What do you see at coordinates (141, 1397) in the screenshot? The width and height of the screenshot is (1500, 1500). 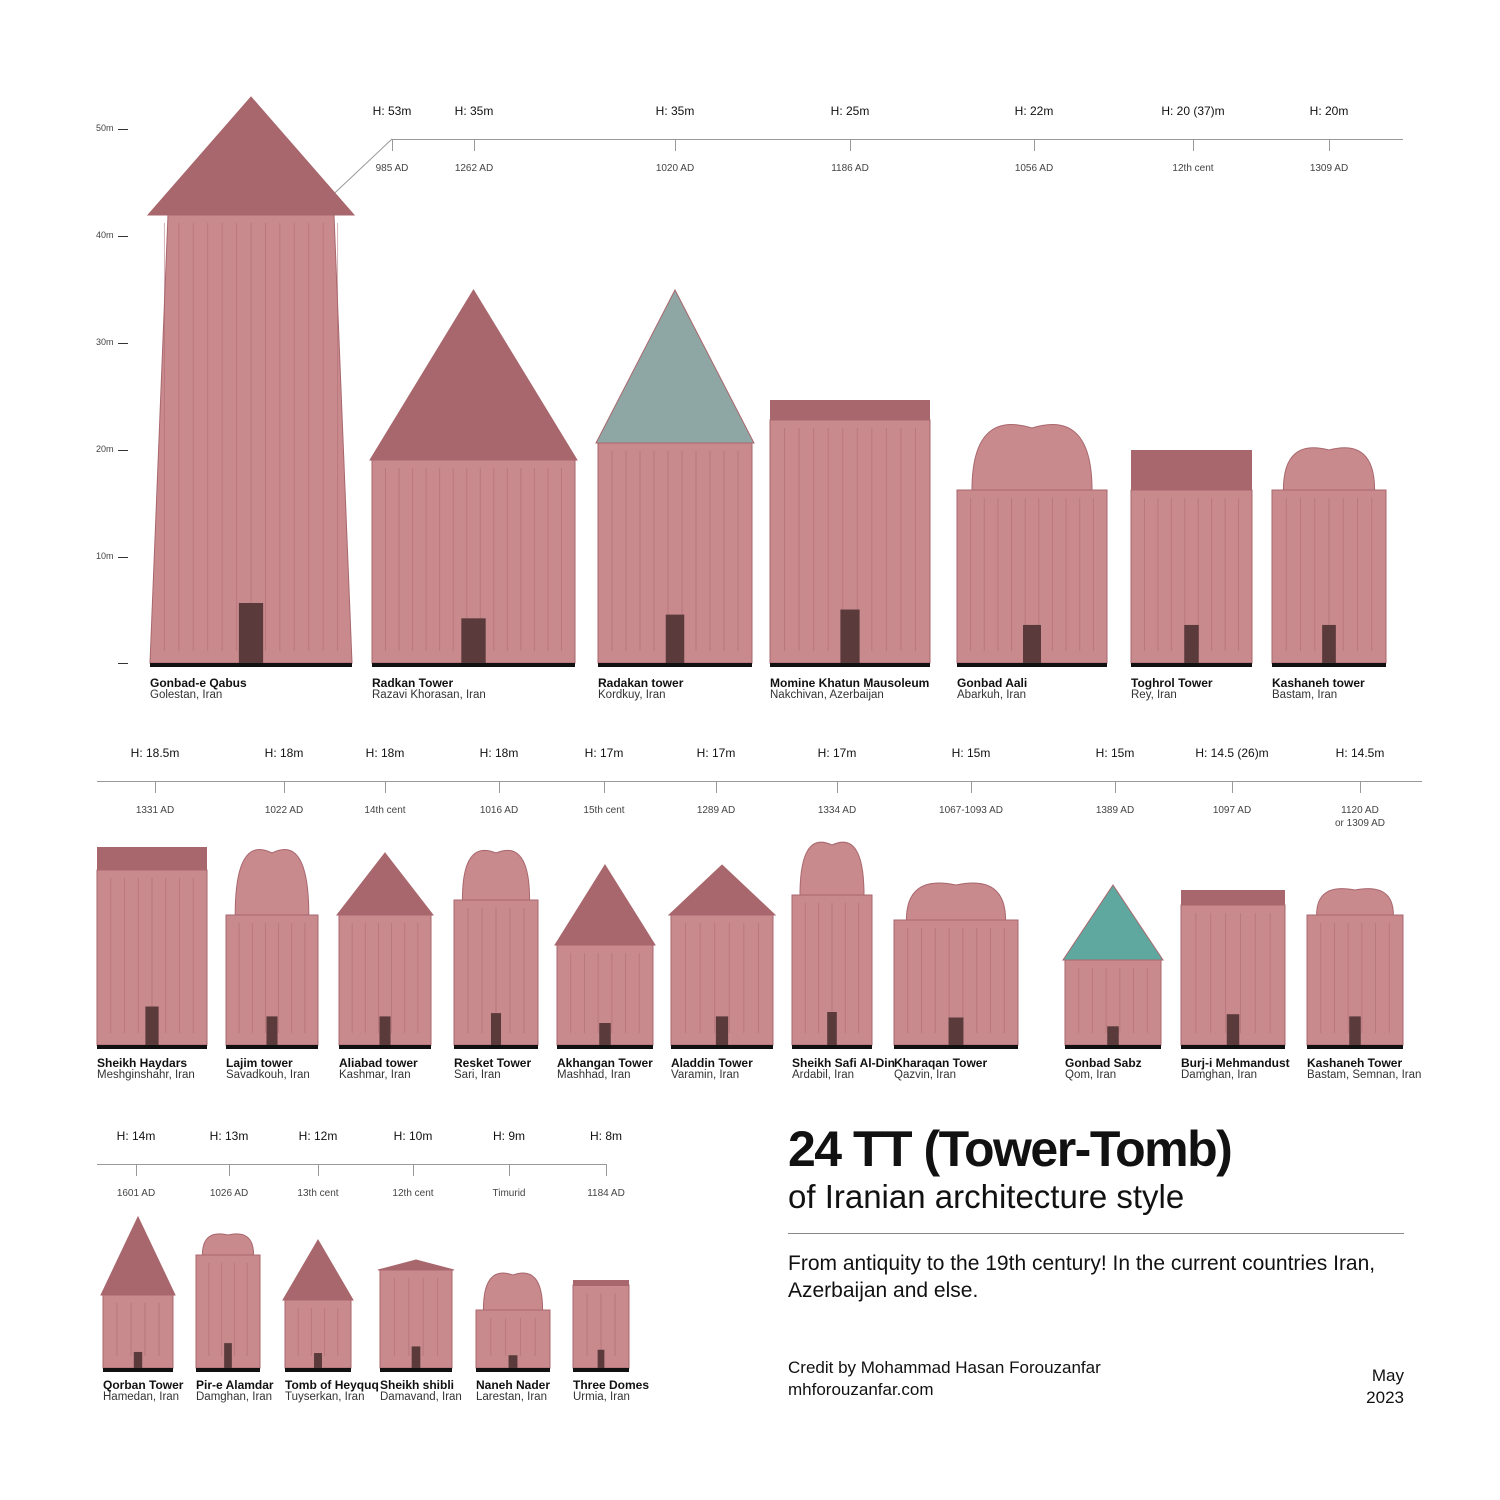 I see `tower-location: Hamedan, Iran` at bounding box center [141, 1397].